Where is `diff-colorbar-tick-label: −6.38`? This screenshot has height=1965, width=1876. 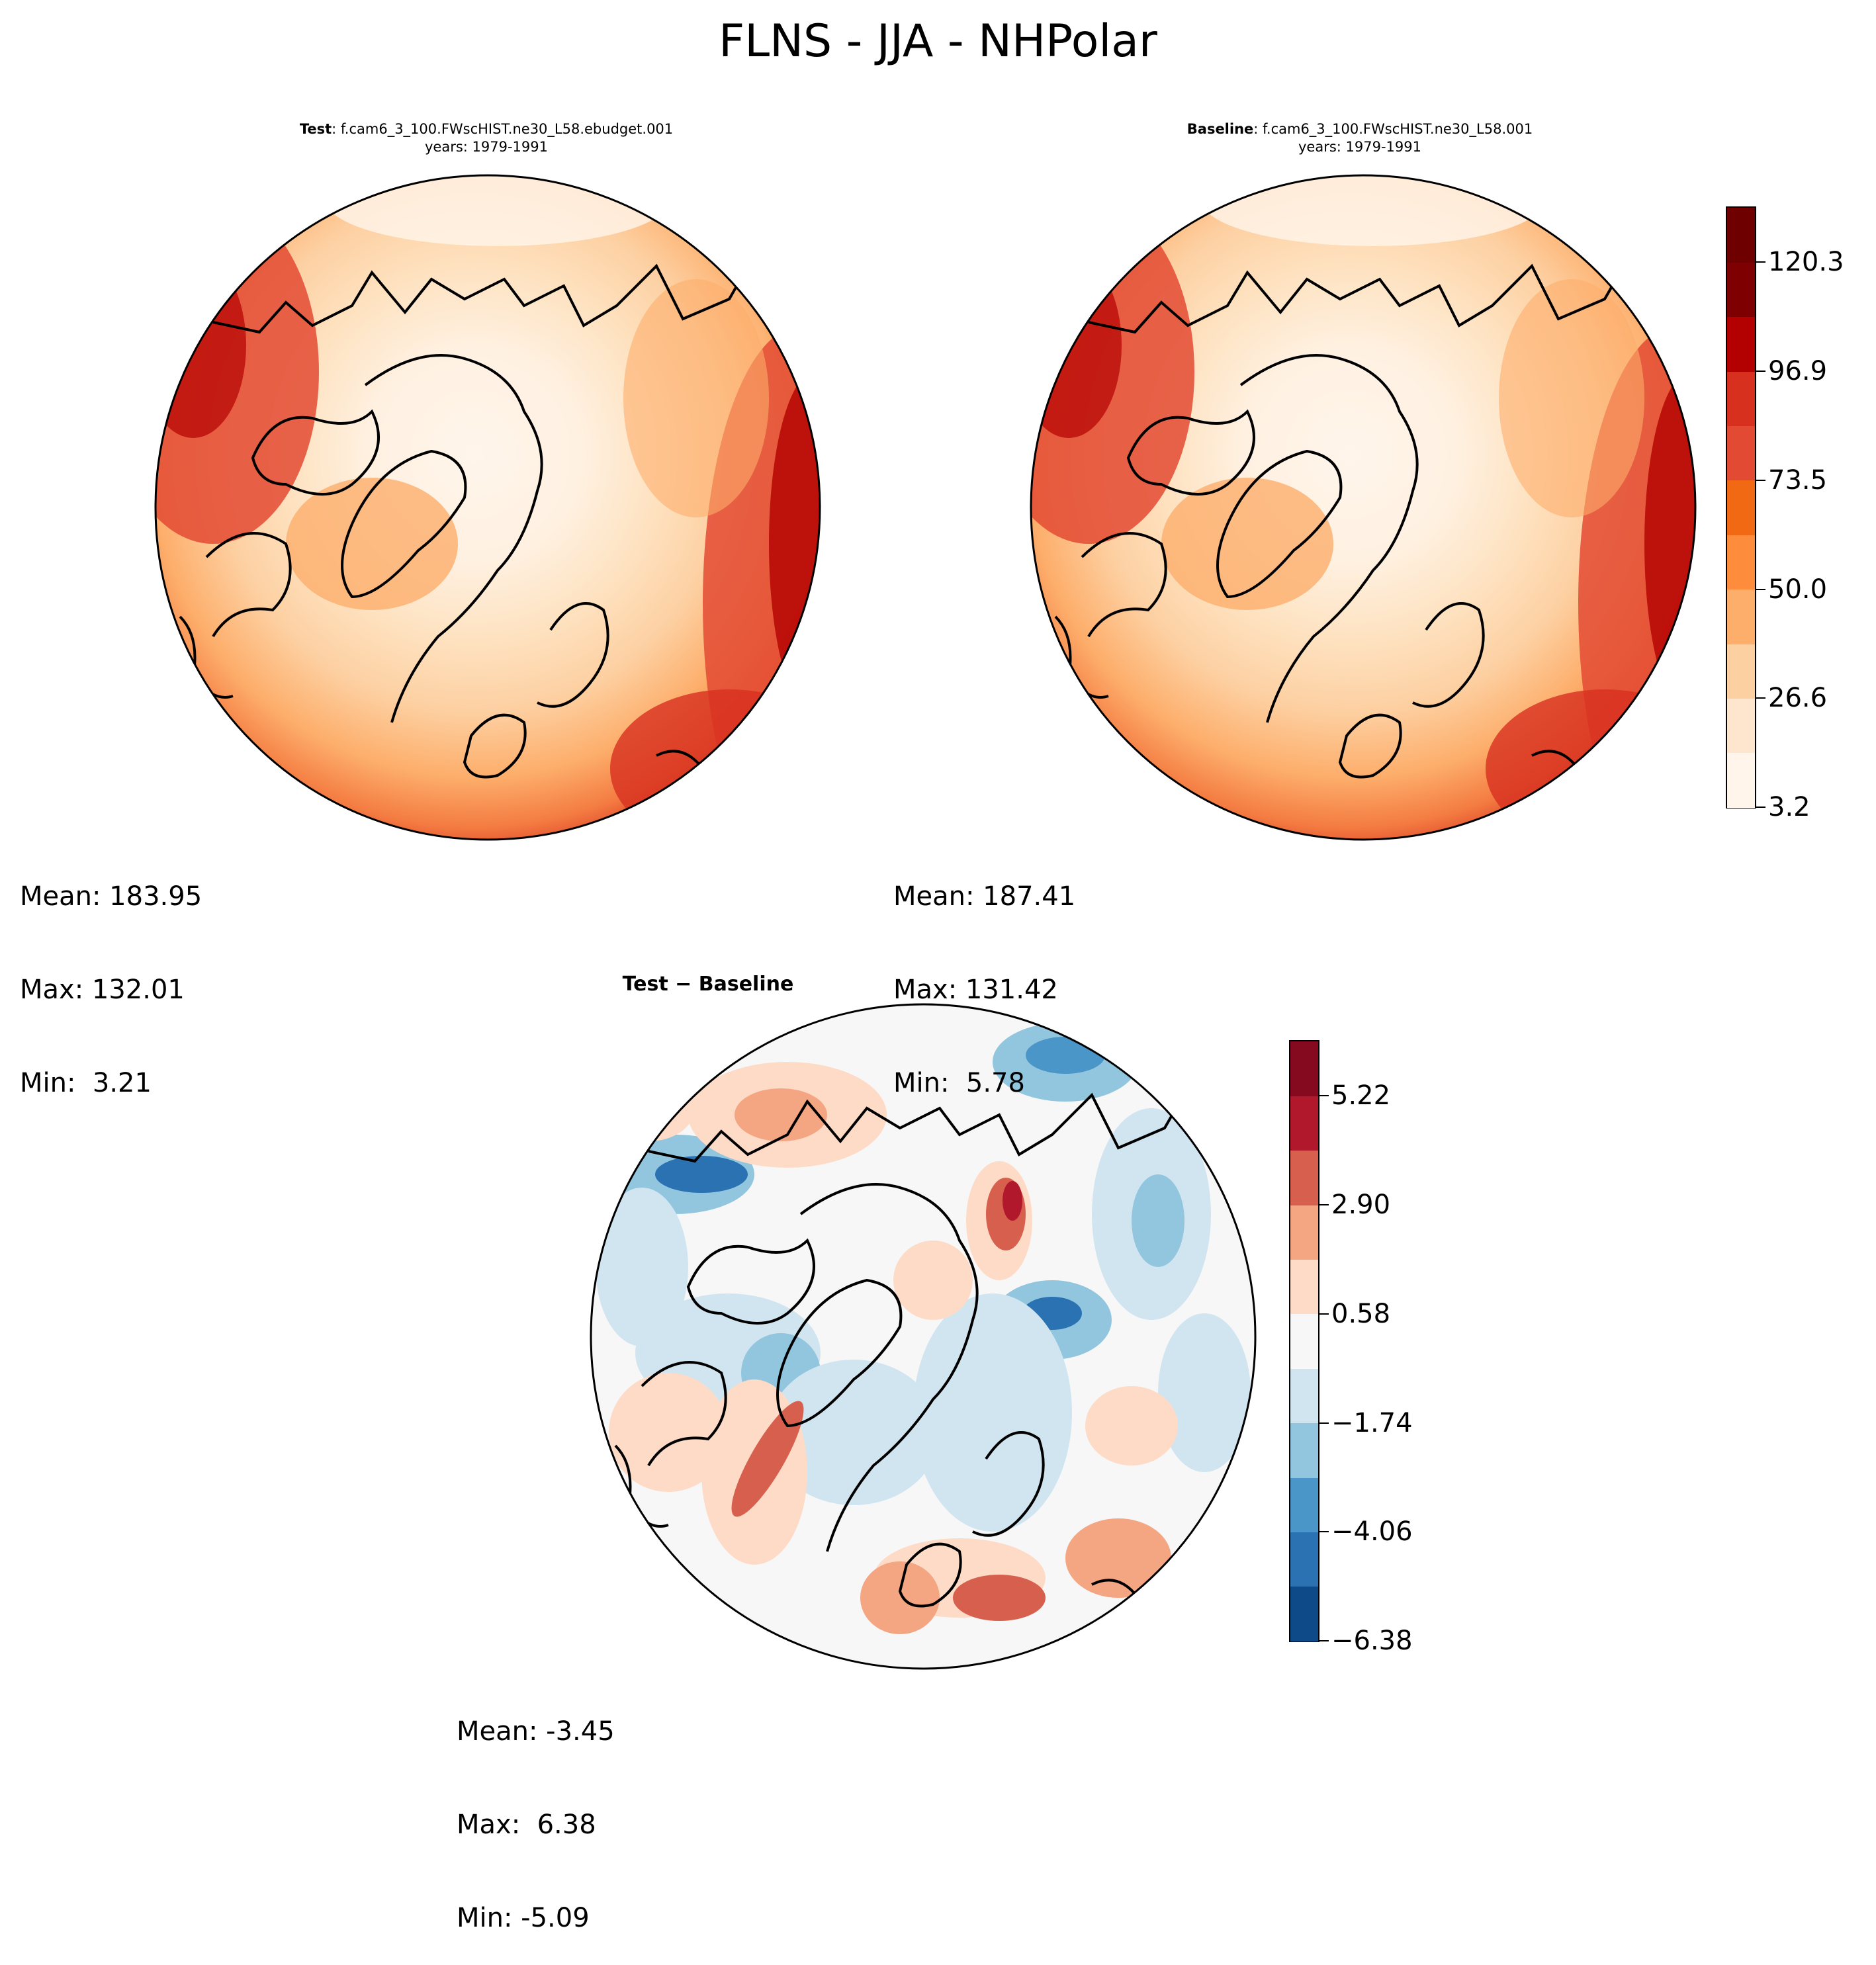 diff-colorbar-tick-label: −6.38 is located at coordinates (1372, 1641).